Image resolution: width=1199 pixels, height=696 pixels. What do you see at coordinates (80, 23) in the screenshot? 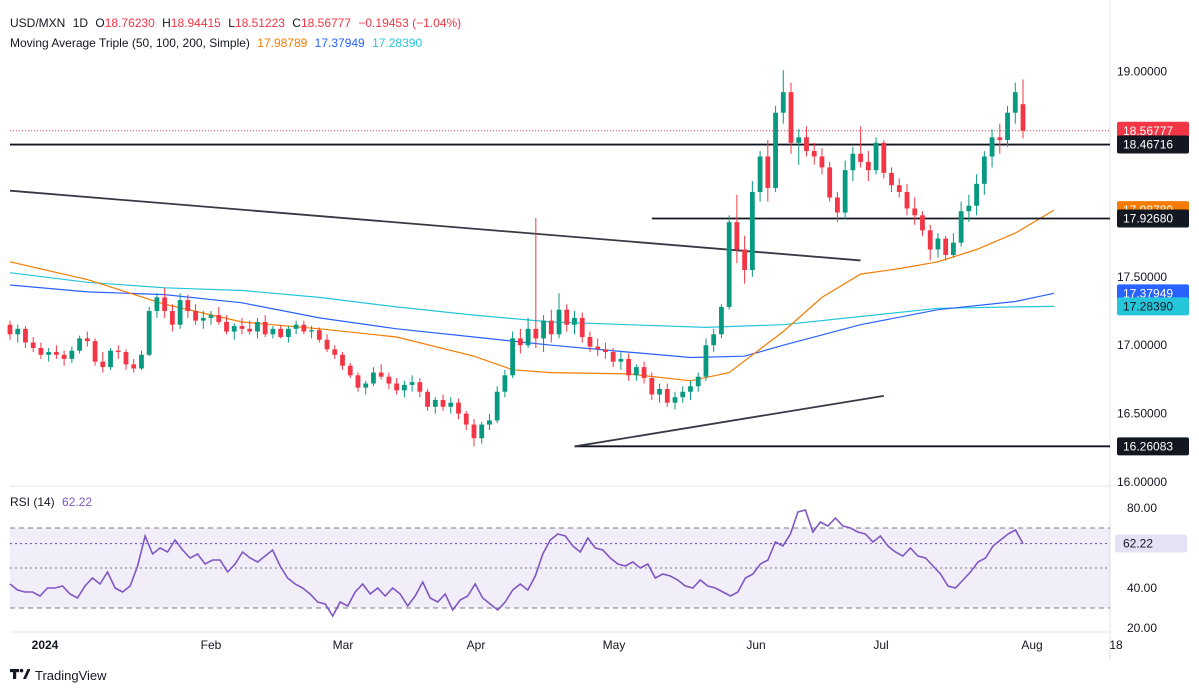
I see `interval-label: 1D` at bounding box center [80, 23].